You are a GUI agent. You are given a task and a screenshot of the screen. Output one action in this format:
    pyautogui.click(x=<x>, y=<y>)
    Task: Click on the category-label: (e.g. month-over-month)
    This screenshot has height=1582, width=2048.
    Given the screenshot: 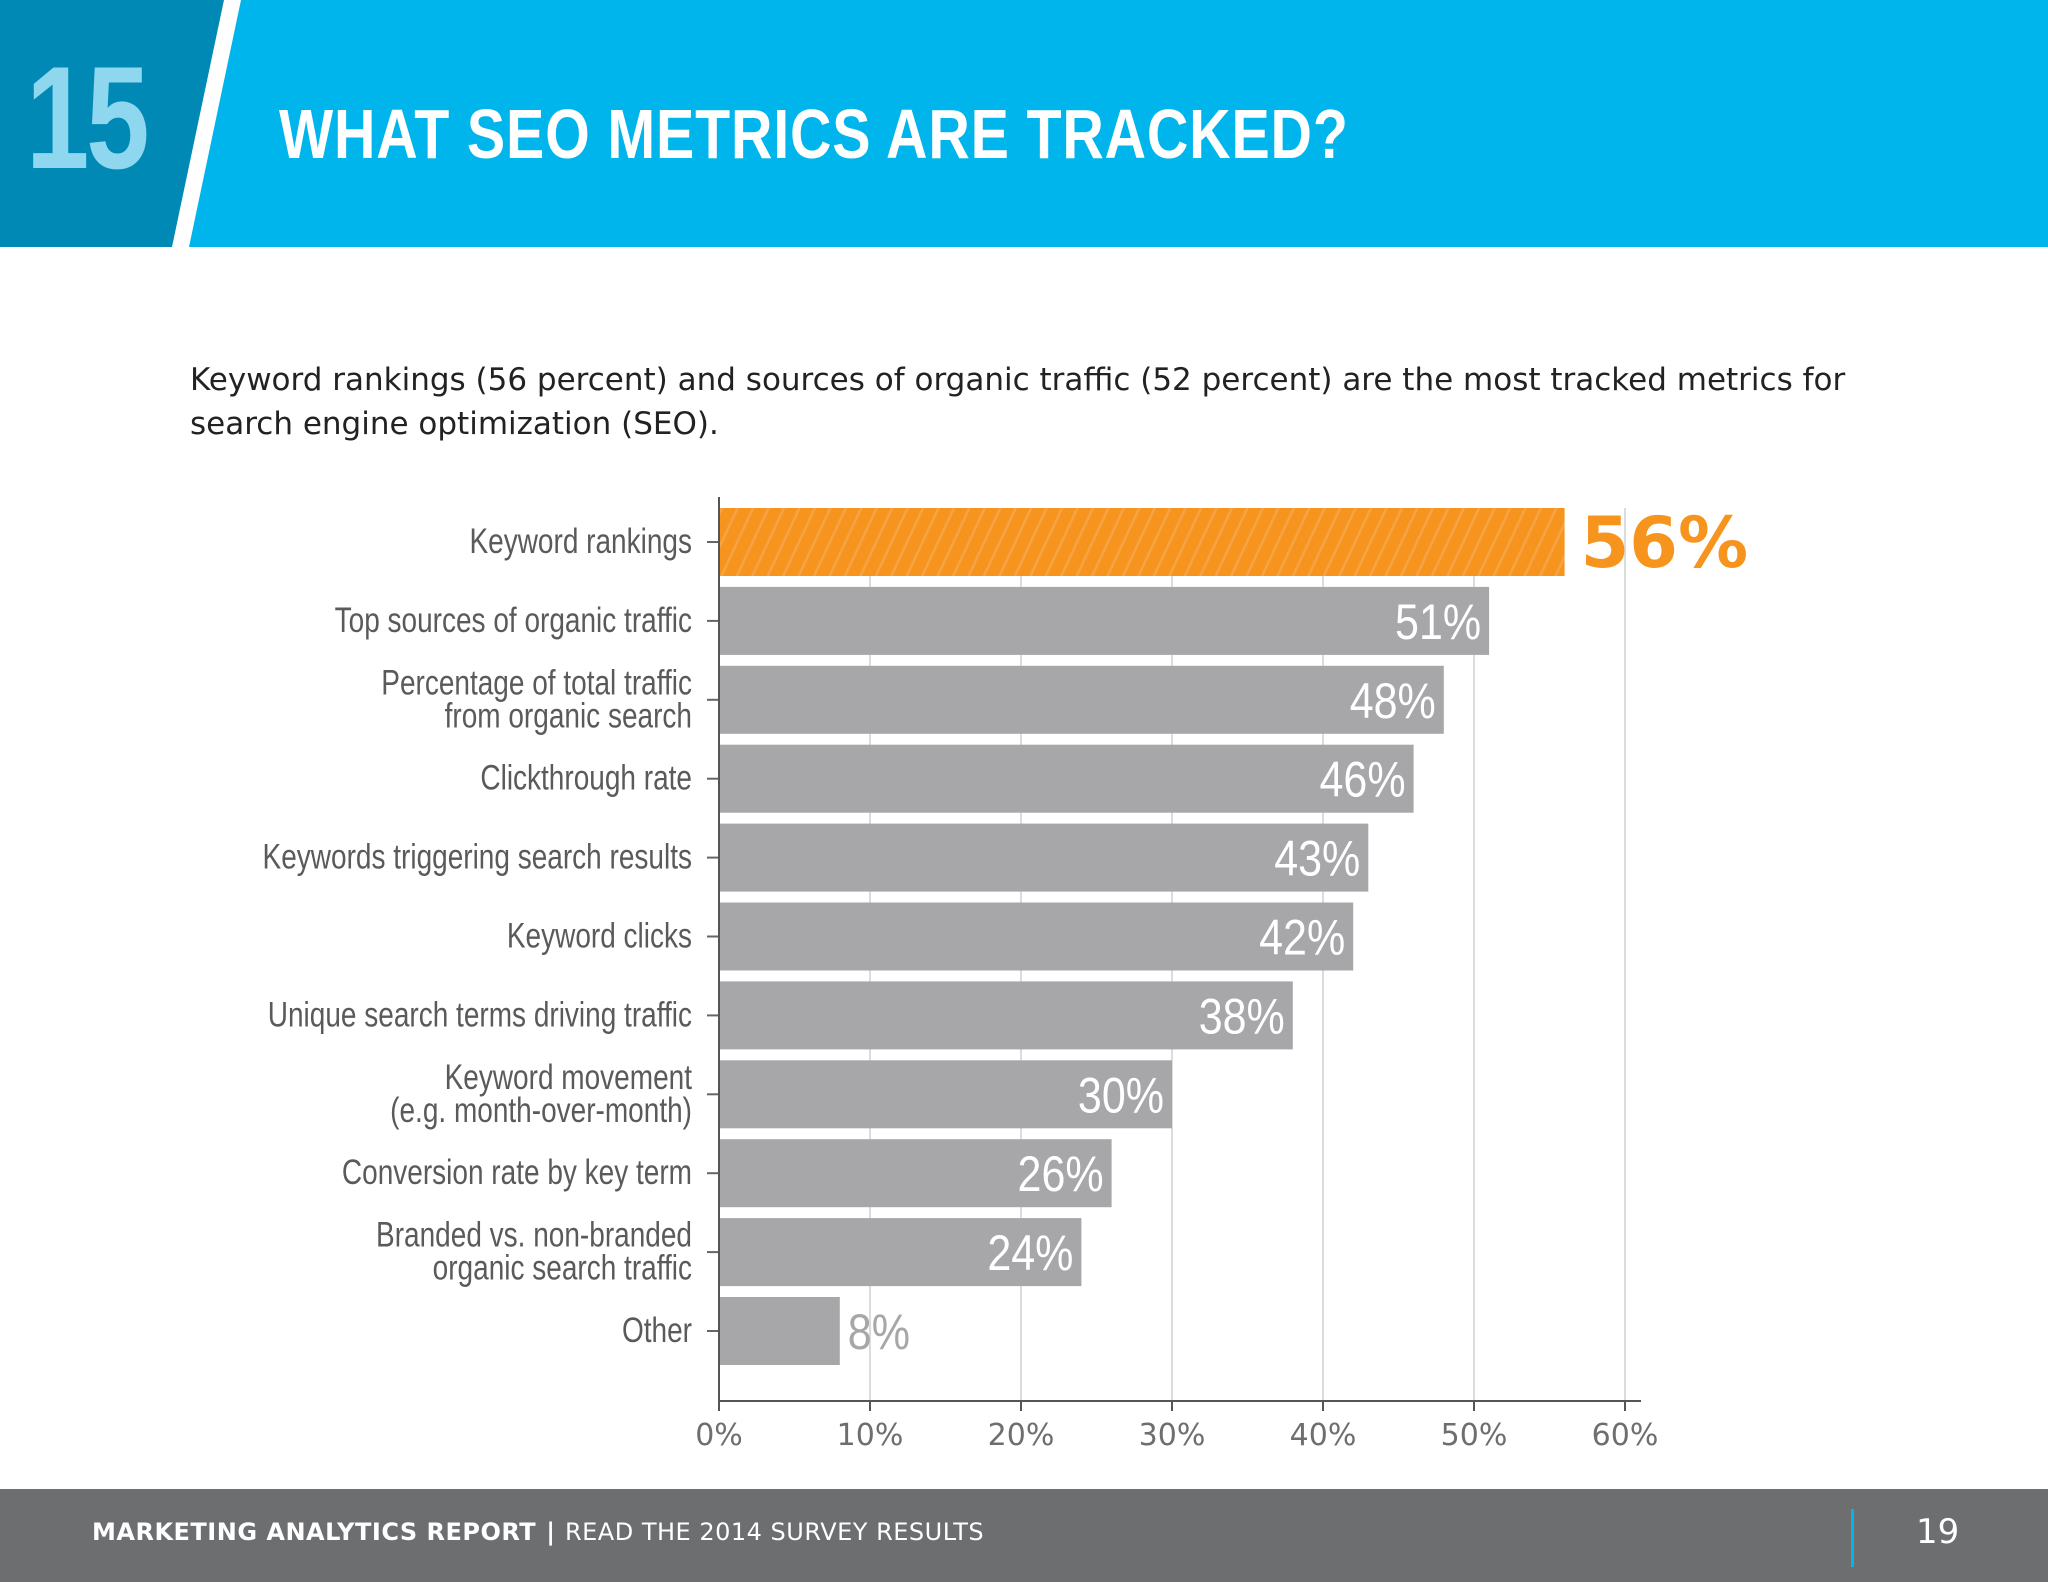 What is the action you would take?
    pyautogui.click(x=541, y=1110)
    